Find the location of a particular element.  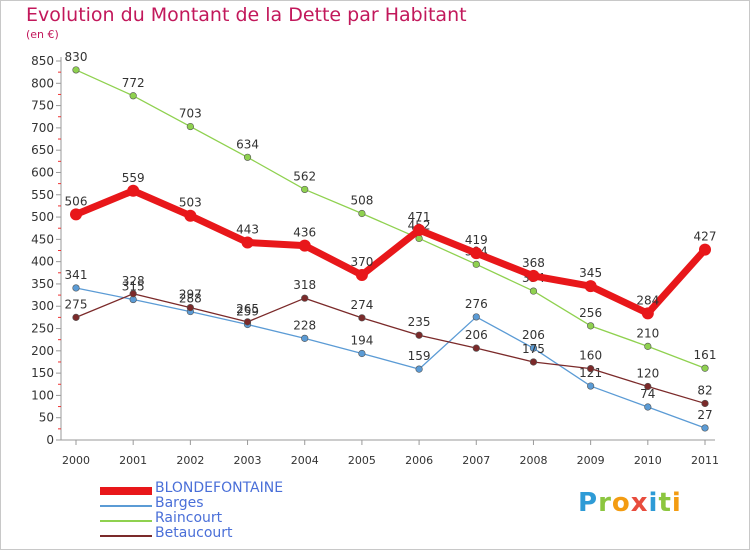

data-label: 315 is located at coordinates (133, 287).